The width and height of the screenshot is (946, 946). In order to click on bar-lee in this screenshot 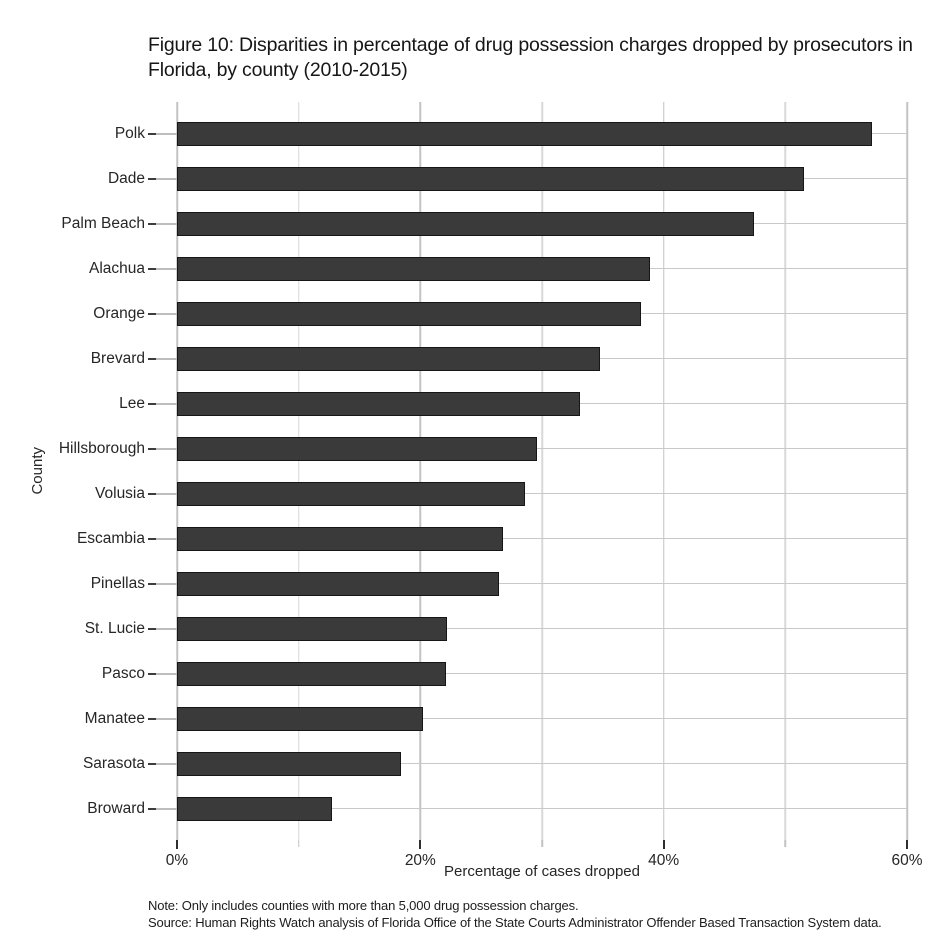, I will do `click(378, 403)`.